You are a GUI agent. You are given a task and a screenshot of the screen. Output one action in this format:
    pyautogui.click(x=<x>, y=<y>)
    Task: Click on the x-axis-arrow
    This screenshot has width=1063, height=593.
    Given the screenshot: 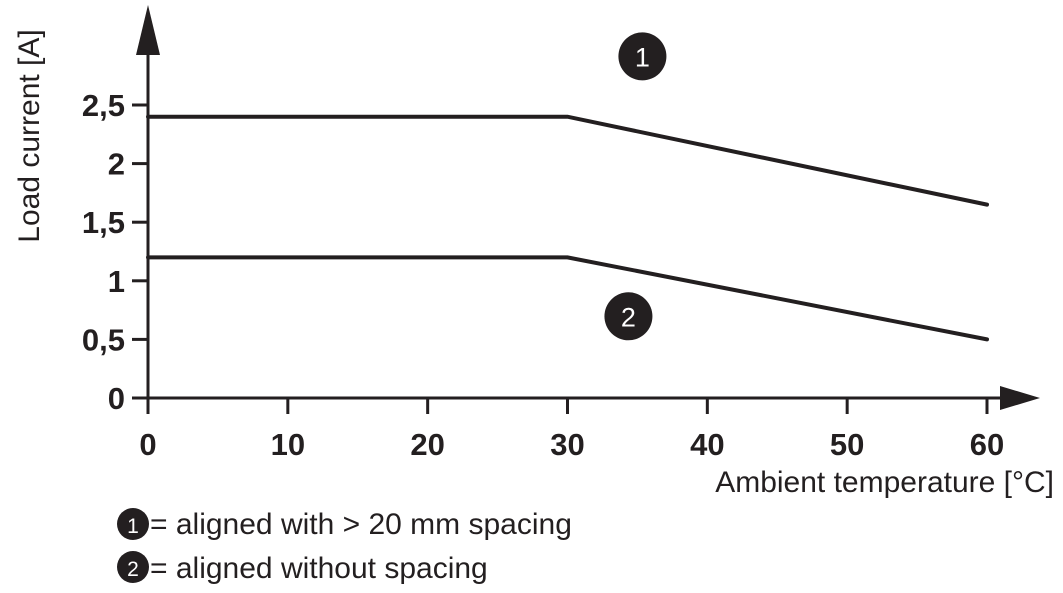 What is the action you would take?
    pyautogui.click(x=1020, y=398)
    